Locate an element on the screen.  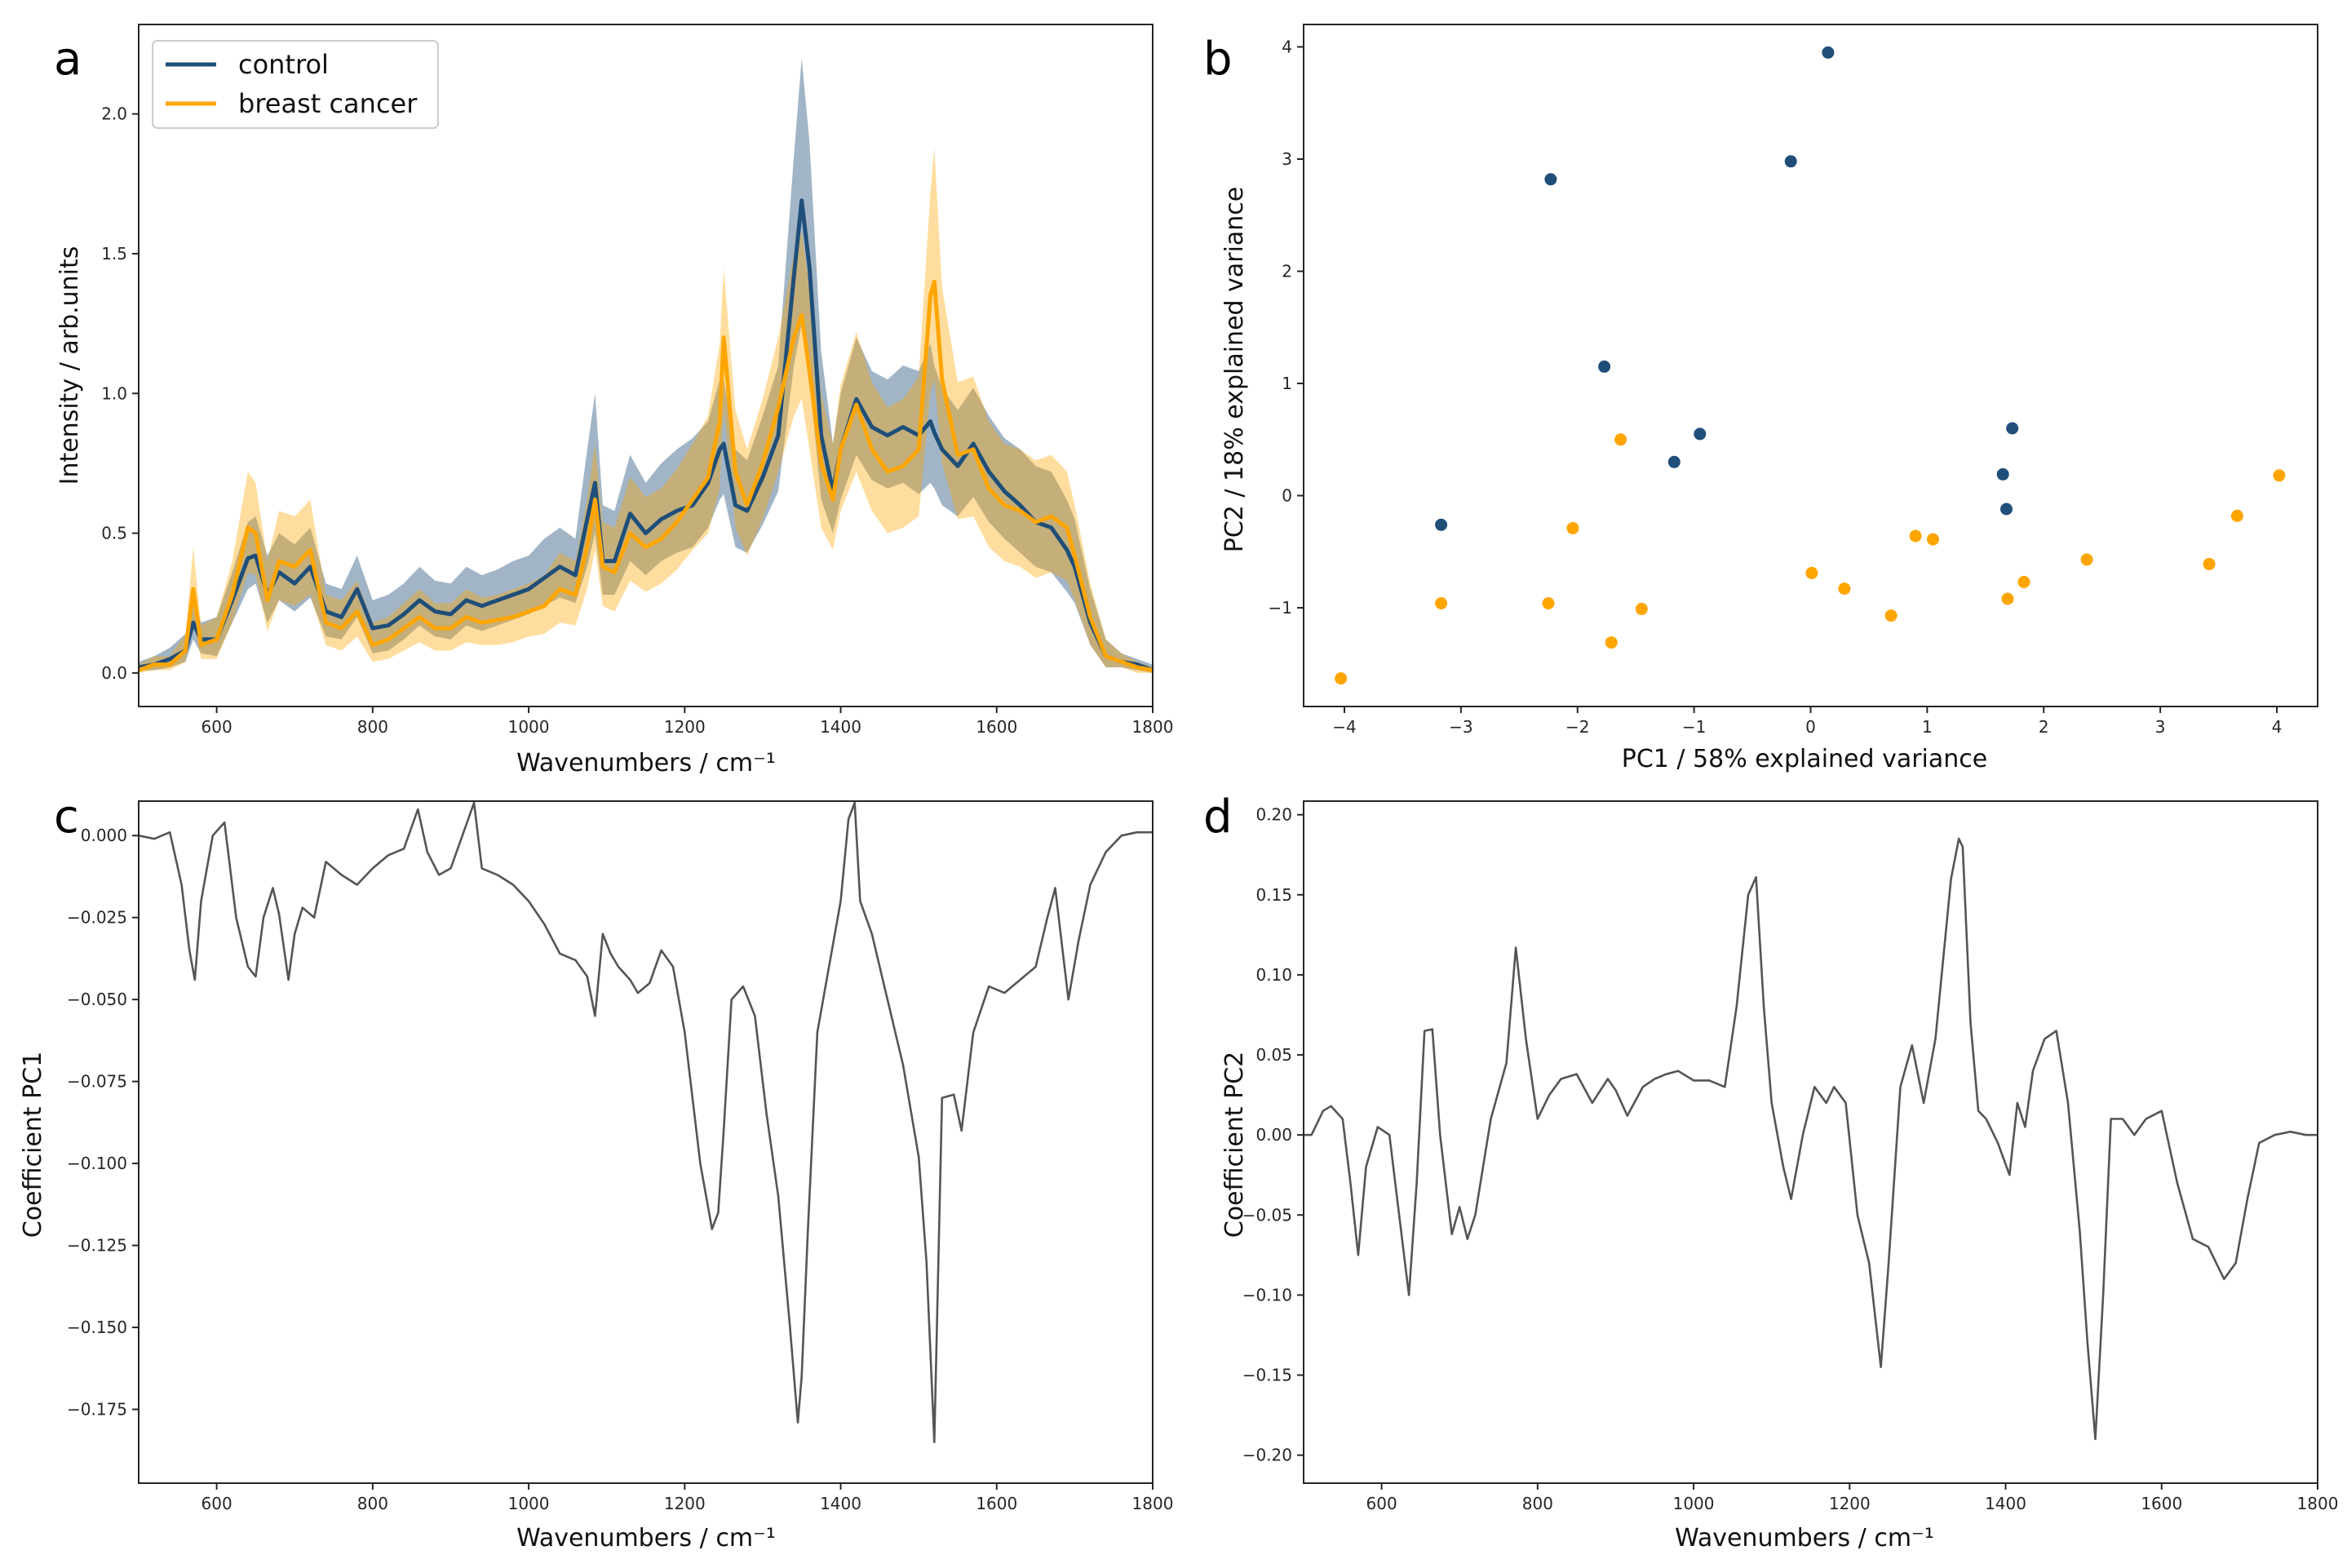
x-tick-label-c-2: 1000 is located at coordinates (529, 1503).